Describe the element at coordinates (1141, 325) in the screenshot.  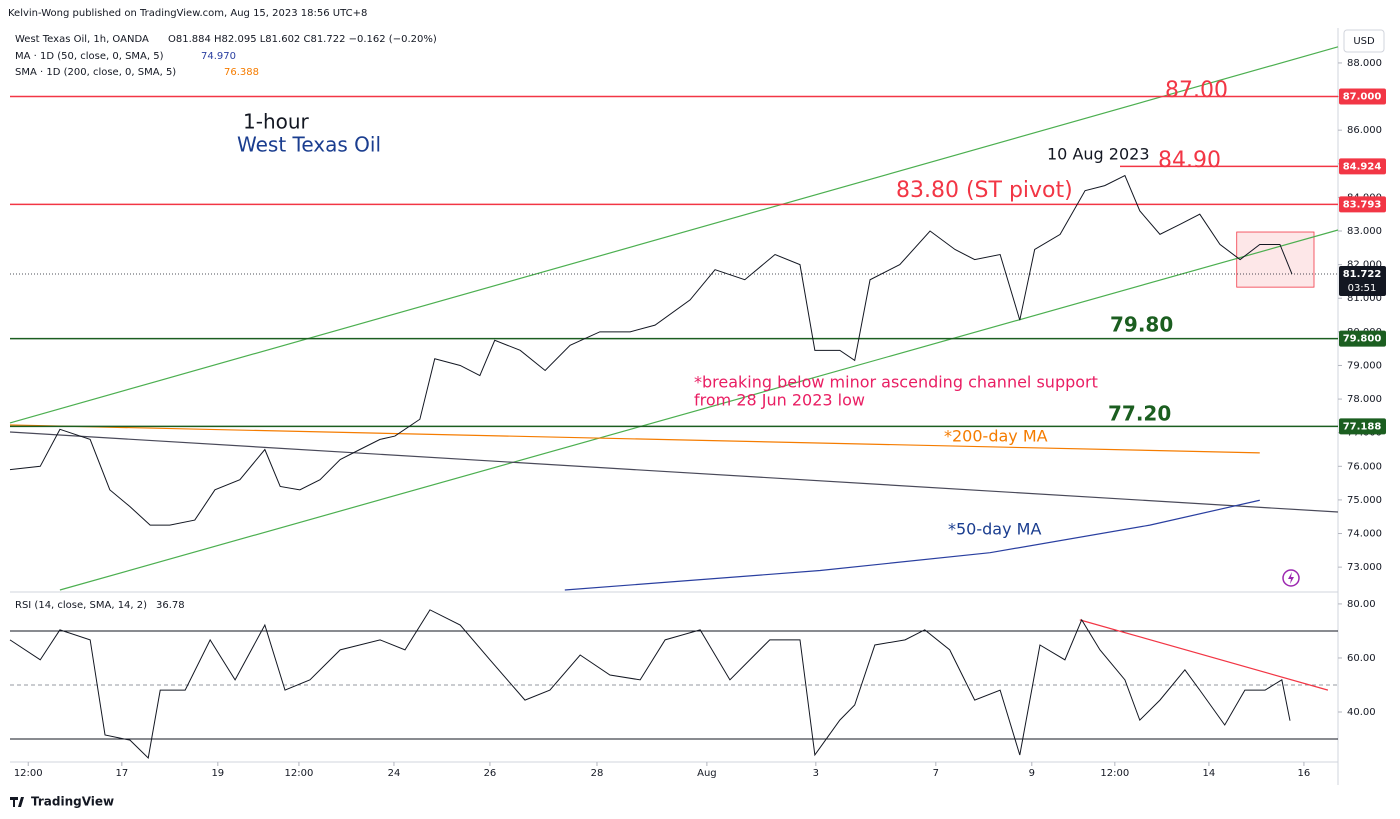
I see `annotation: 79.80` at that location.